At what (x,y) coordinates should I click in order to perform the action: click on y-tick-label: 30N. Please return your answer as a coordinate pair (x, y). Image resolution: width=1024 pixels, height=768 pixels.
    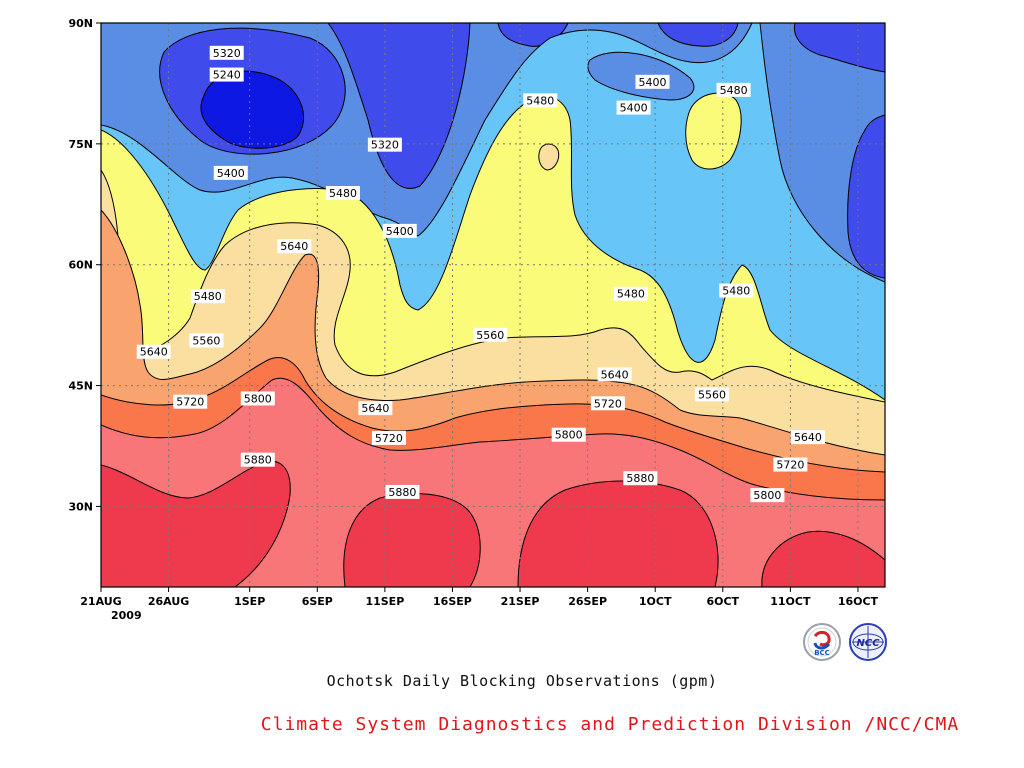
    Looking at the image, I should click on (80, 506).